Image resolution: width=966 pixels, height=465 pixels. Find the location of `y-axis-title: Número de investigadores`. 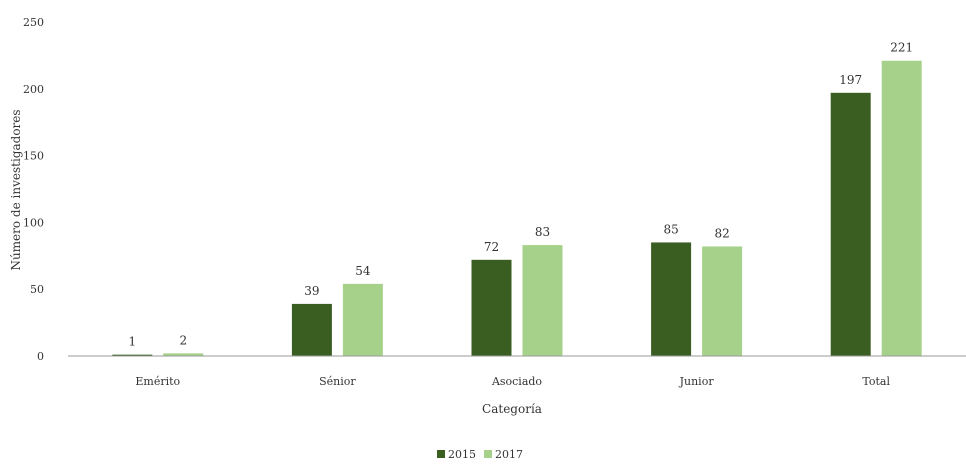

y-axis-title: Número de investigadores is located at coordinates (16, 189).